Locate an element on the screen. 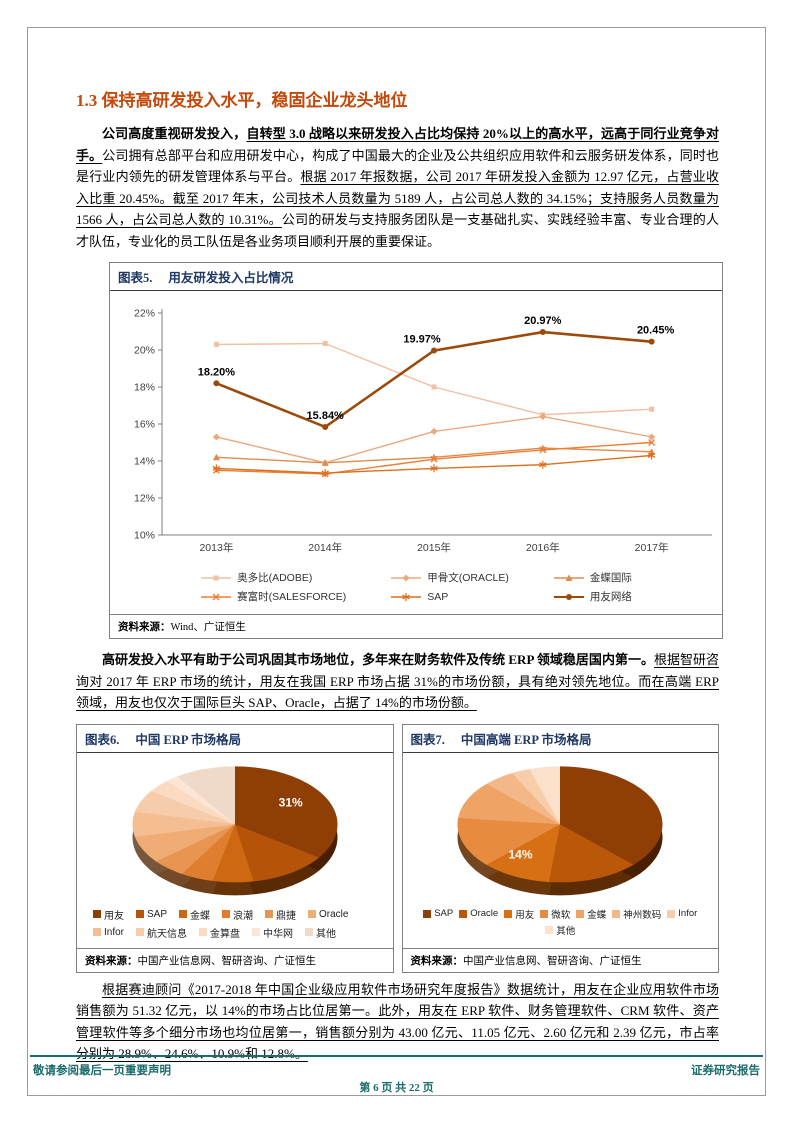  legend-item: SAP is located at coordinates (449, 596).